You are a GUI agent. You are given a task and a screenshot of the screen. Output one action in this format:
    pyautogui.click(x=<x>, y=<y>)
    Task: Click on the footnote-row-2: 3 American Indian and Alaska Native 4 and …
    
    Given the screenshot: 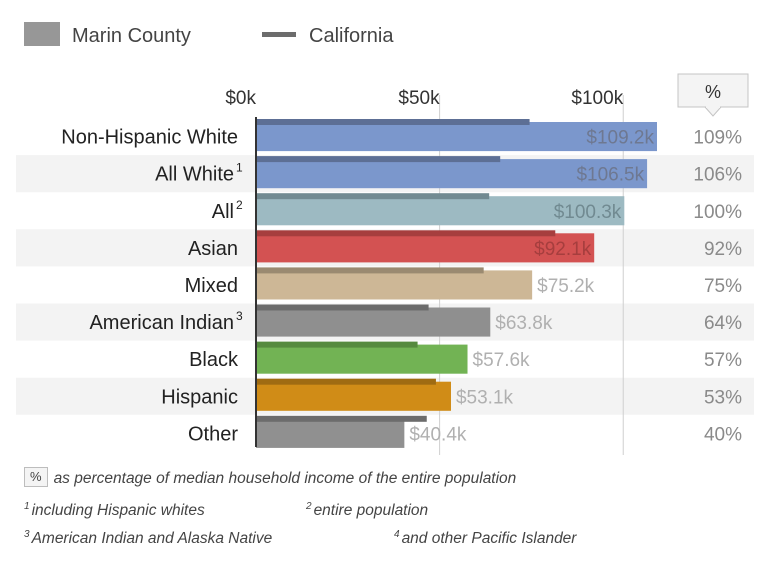 What is the action you would take?
    pyautogui.click(x=384, y=535)
    